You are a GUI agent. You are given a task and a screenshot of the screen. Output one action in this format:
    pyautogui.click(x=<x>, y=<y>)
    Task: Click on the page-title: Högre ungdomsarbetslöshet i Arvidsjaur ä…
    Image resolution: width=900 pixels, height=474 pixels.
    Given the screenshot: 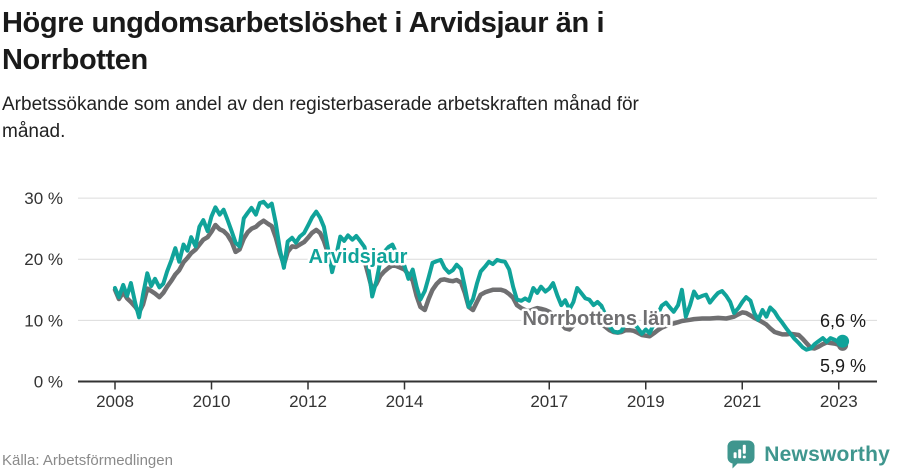 What is the action you would take?
    pyautogui.click(x=303, y=42)
    